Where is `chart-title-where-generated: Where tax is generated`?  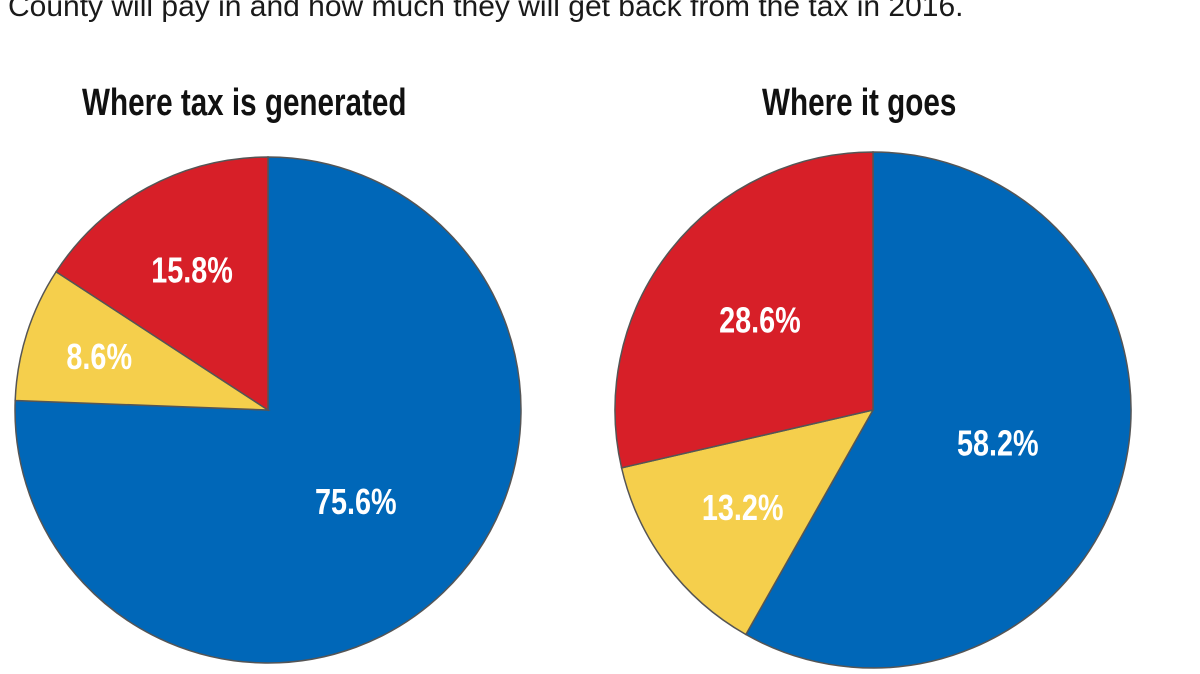 chart-title-where-generated: Where tax is generated is located at coordinates (244, 103).